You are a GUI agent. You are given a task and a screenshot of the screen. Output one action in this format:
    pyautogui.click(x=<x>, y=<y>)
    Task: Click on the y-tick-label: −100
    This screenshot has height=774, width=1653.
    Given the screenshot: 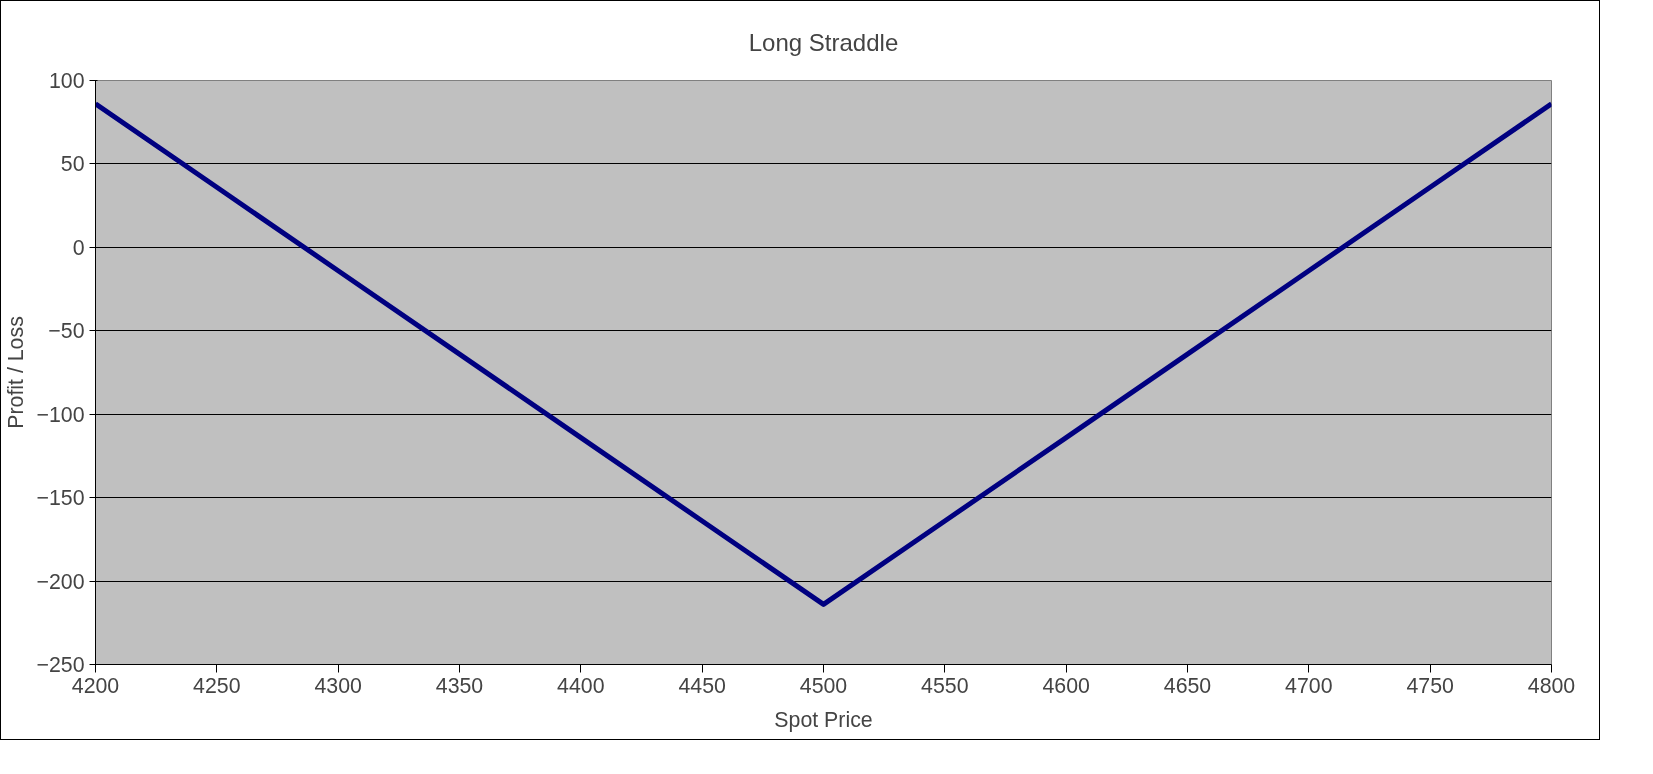 What is the action you would take?
    pyautogui.click(x=60, y=414)
    